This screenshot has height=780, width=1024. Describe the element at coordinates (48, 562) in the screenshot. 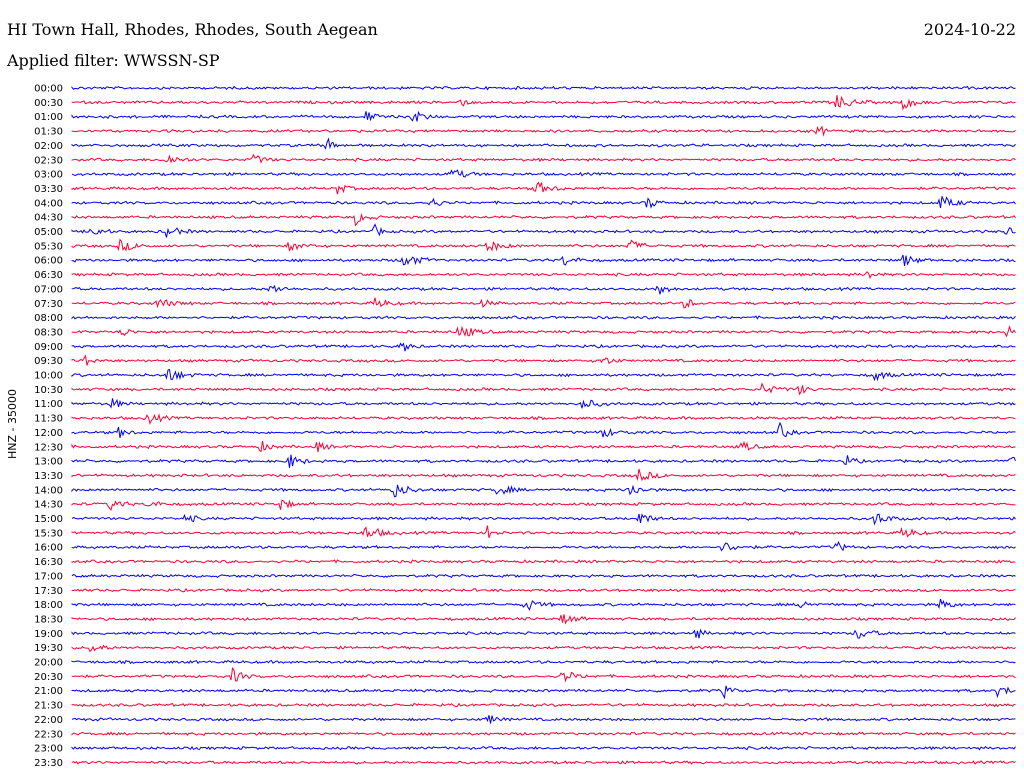

I see `time-label: 16:30` at that location.